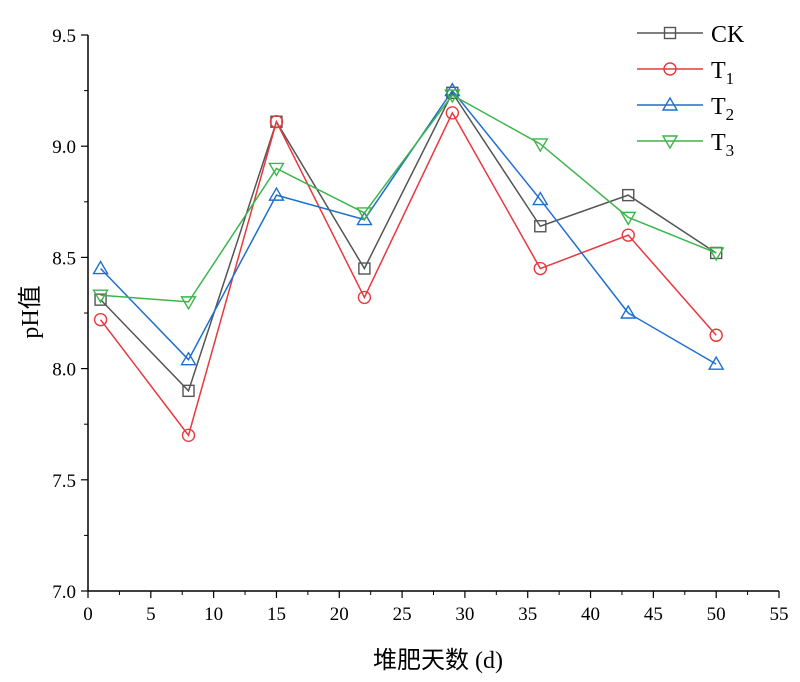 This screenshot has width=800, height=682. Describe the element at coordinates (722, 109) in the screenshot. I see `legend-label-t2: T2` at that location.